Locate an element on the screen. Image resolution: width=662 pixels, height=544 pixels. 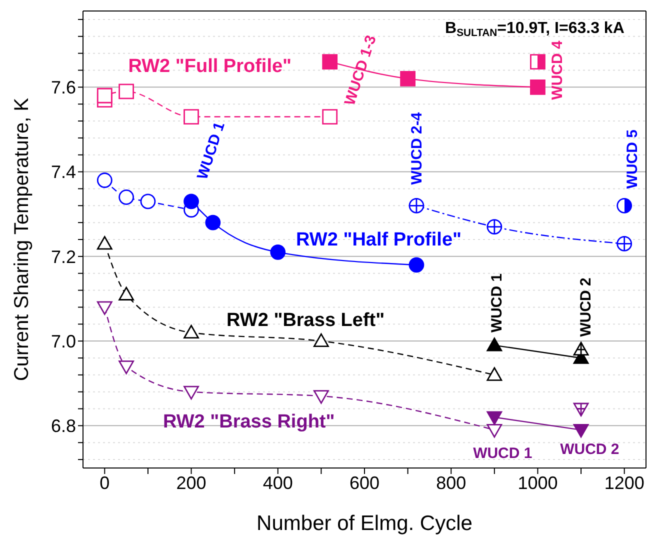
annotation: B$_{SULTAN}$=10.9T, I=63.3 kA is located at coordinates (535, 29).